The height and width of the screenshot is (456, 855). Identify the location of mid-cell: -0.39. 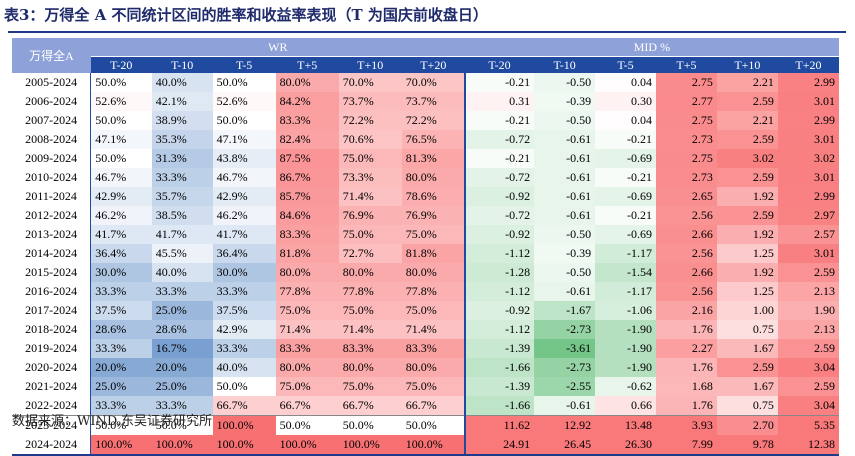
(565, 253).